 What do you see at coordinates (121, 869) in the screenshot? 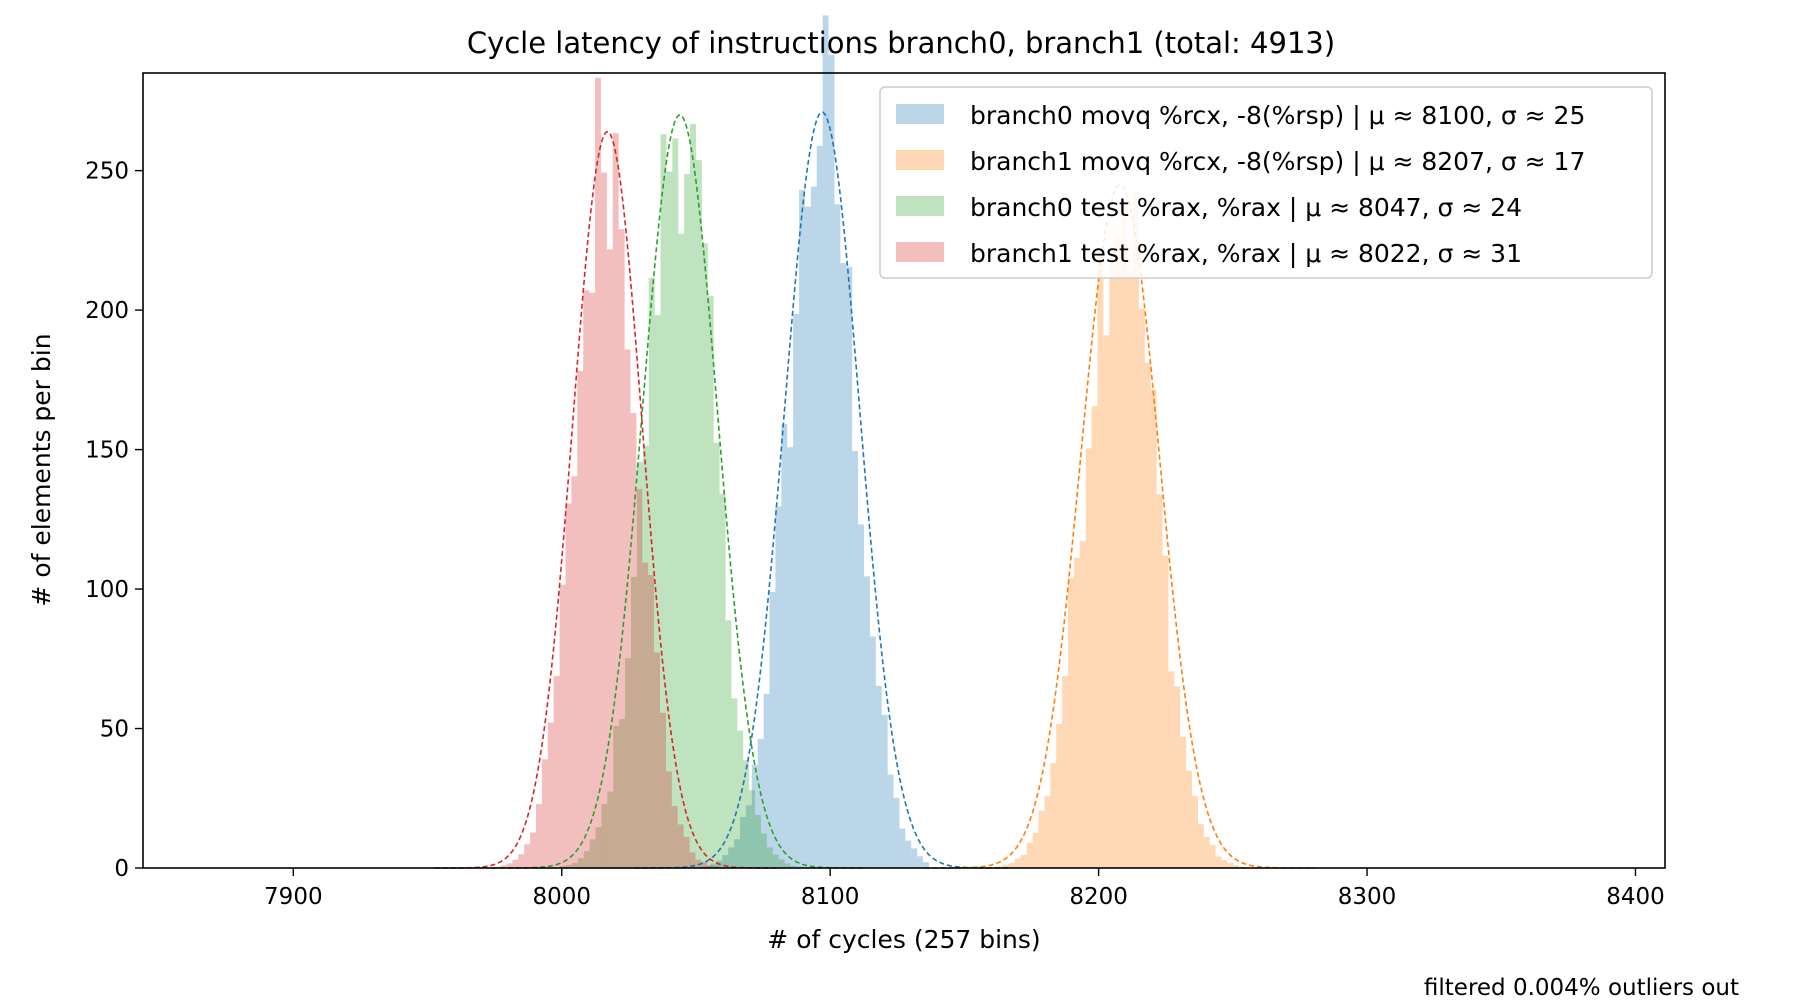
I see `y-tick-label: 0` at bounding box center [121, 869].